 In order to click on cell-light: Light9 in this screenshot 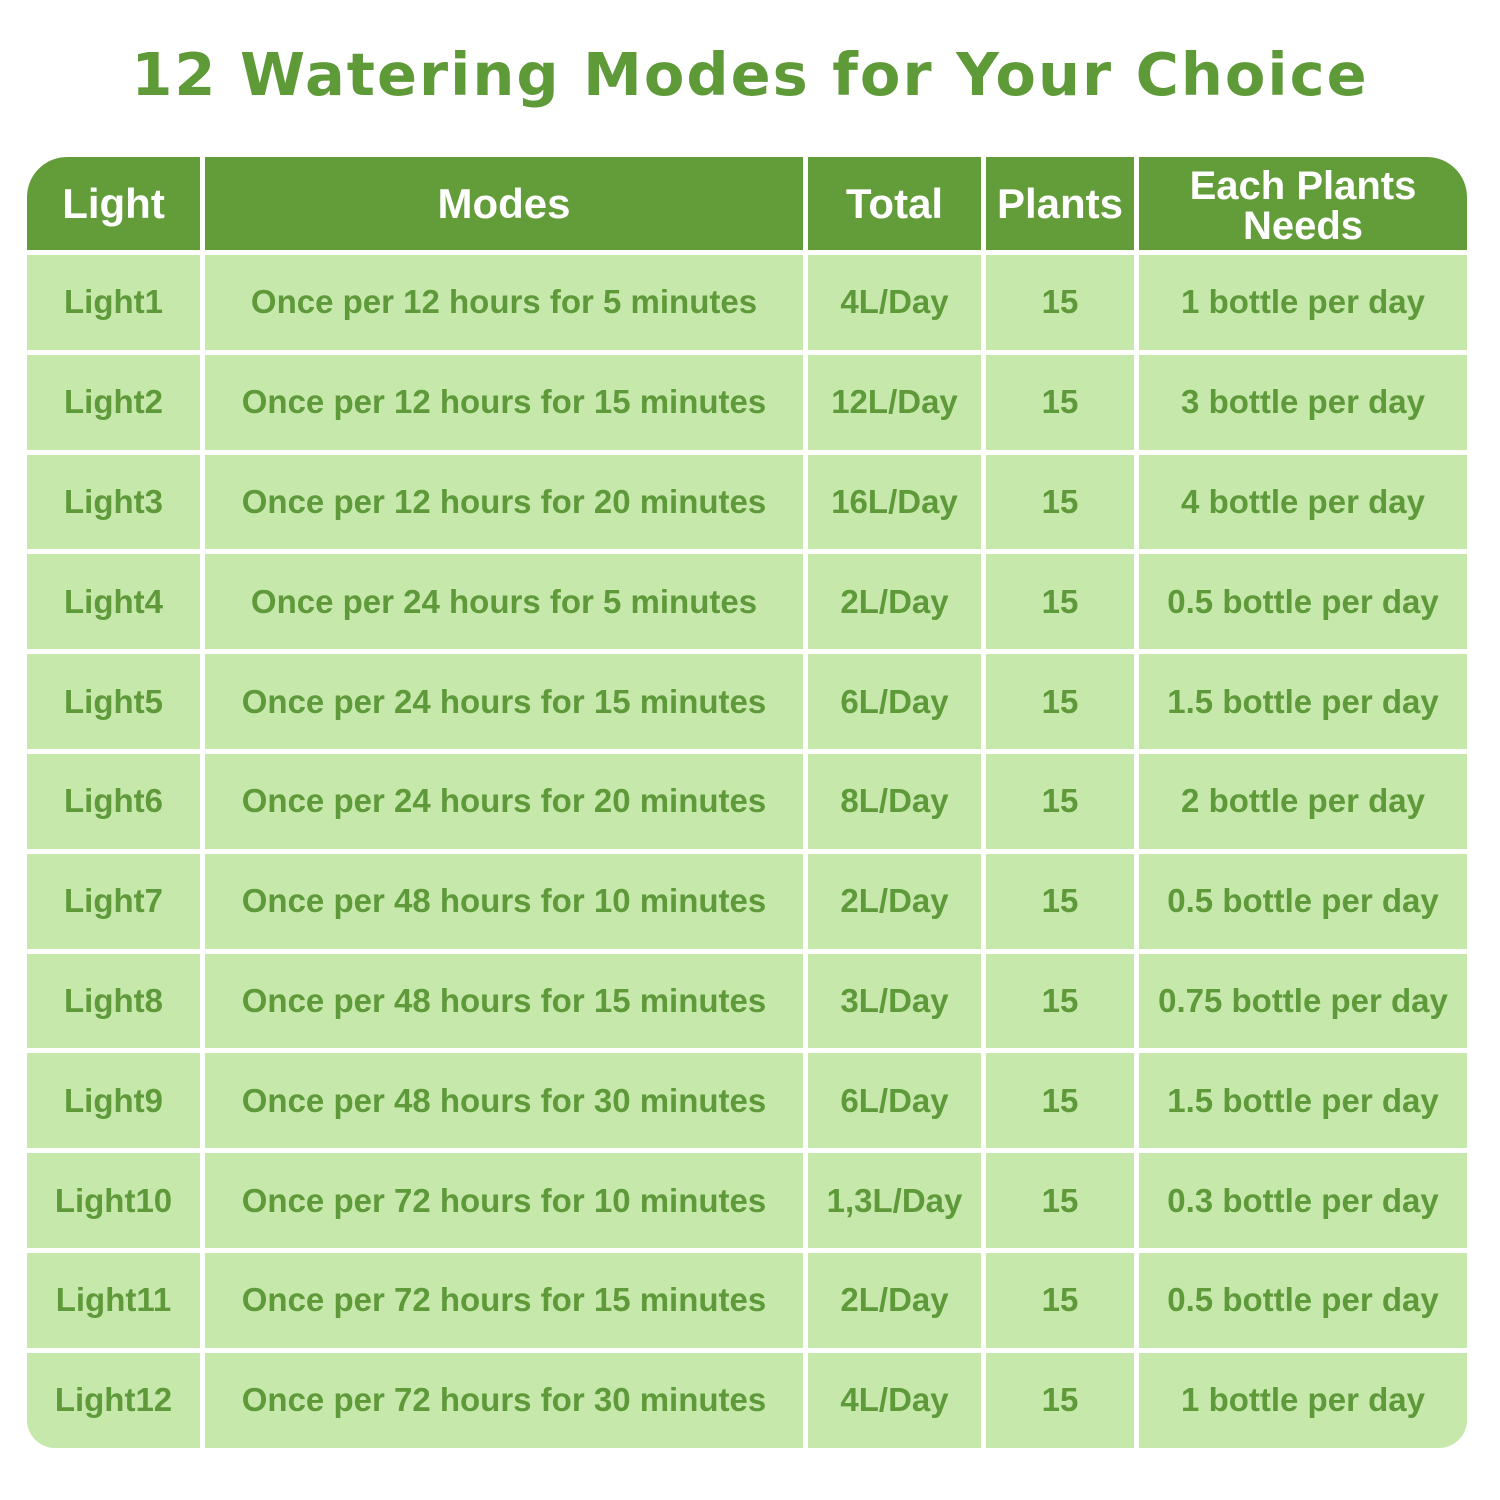, I will do `click(113, 1101)`.